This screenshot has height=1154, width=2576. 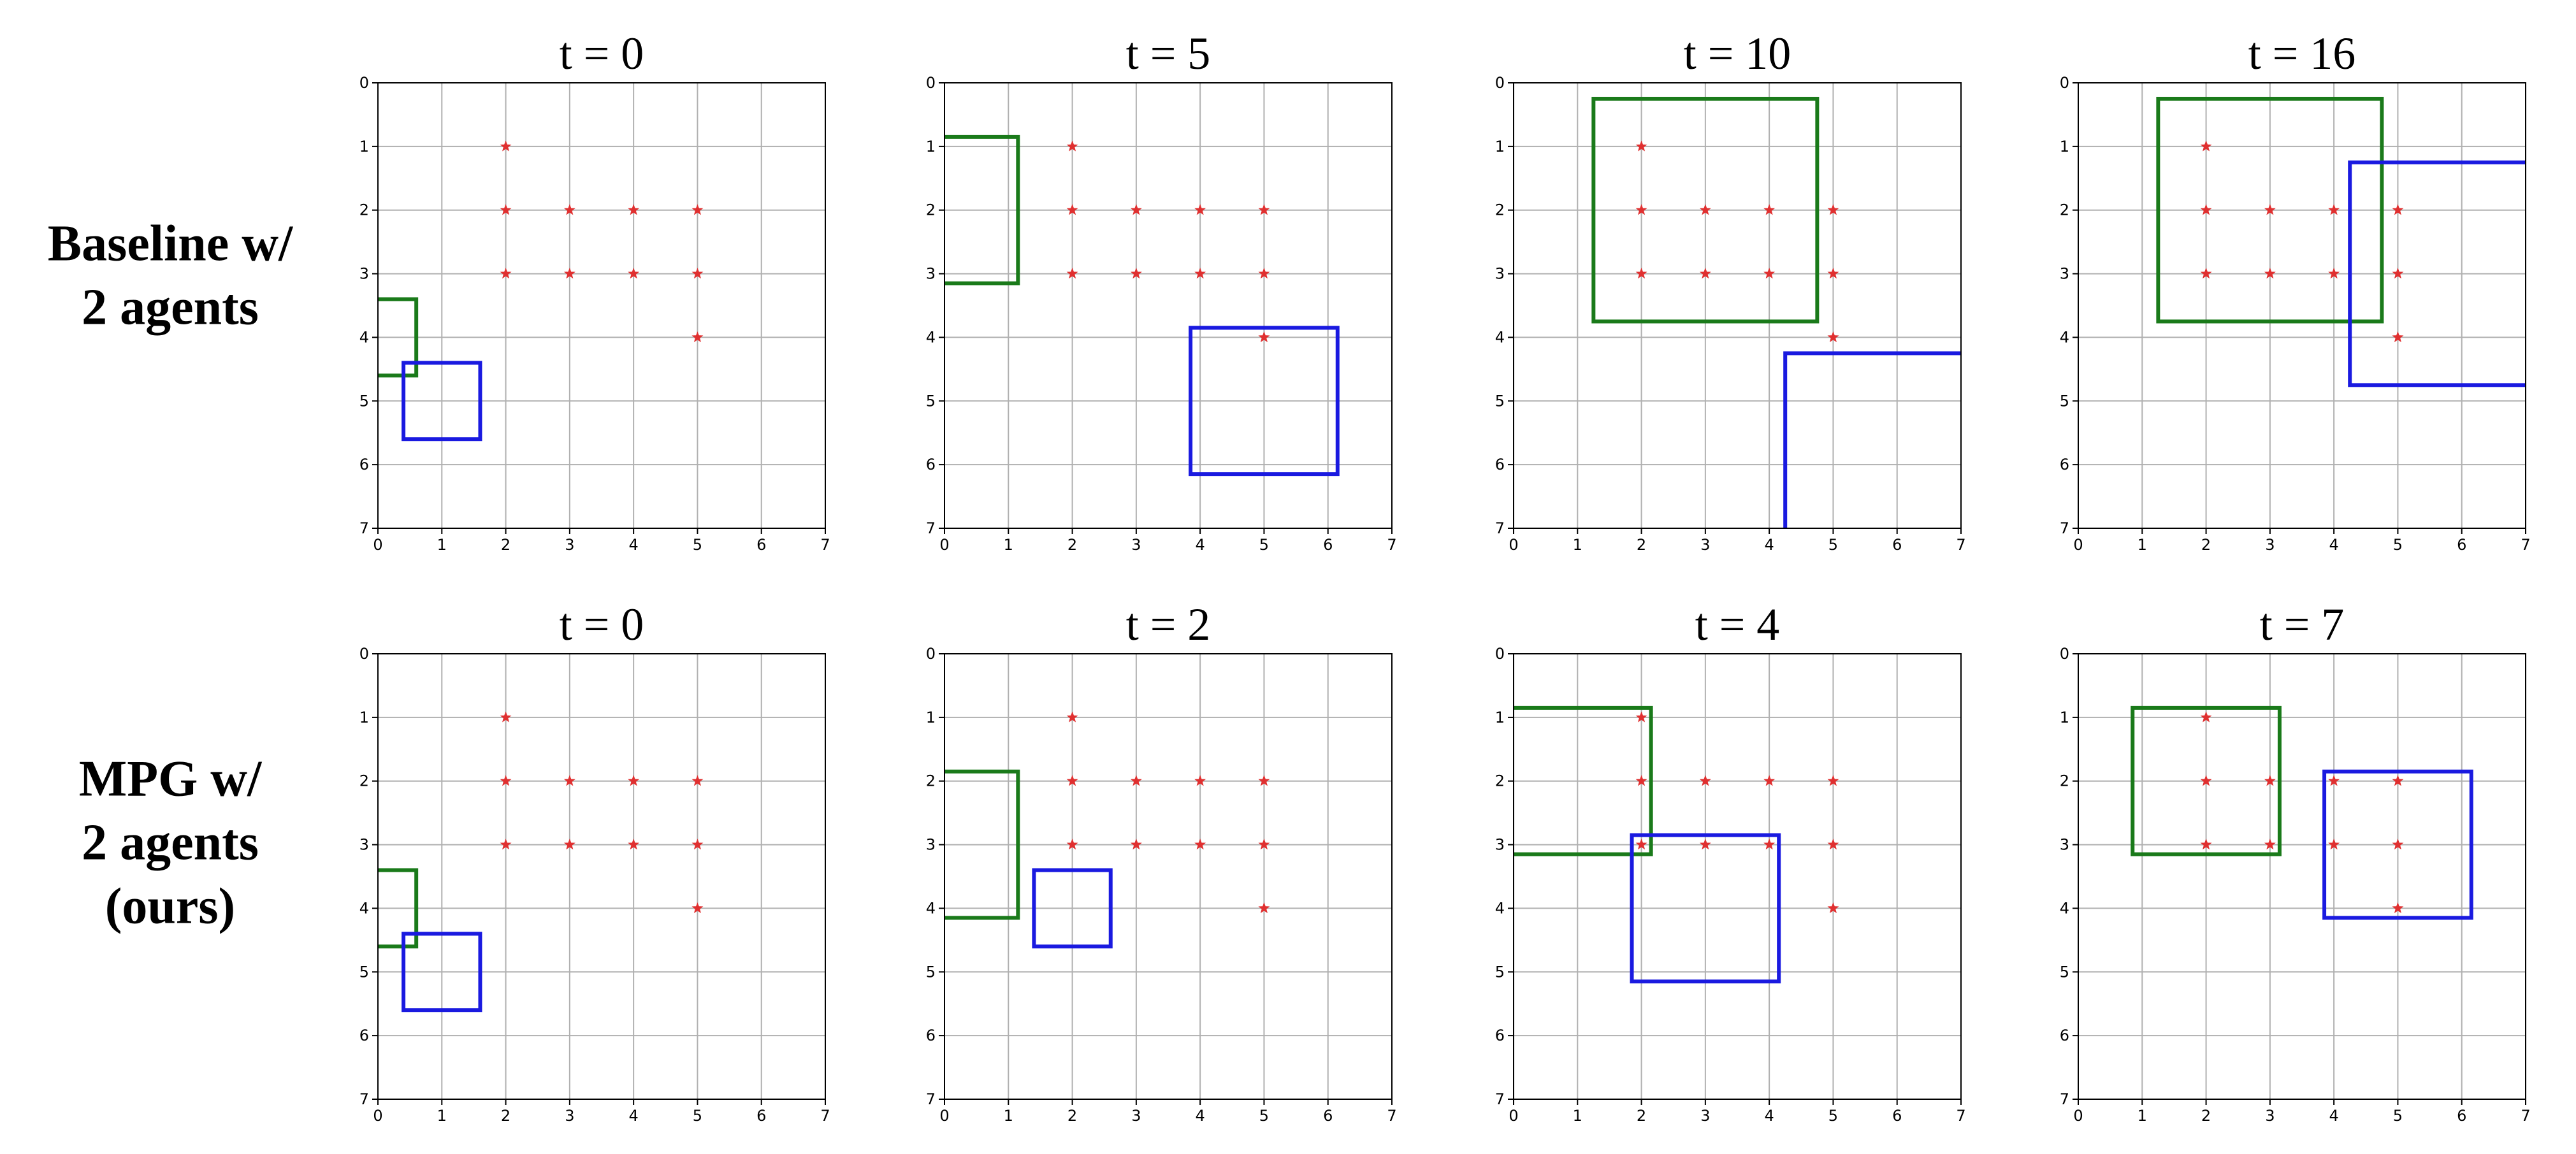 What do you see at coordinates (170, 906) in the screenshot?
I see `row-label: (ours)` at bounding box center [170, 906].